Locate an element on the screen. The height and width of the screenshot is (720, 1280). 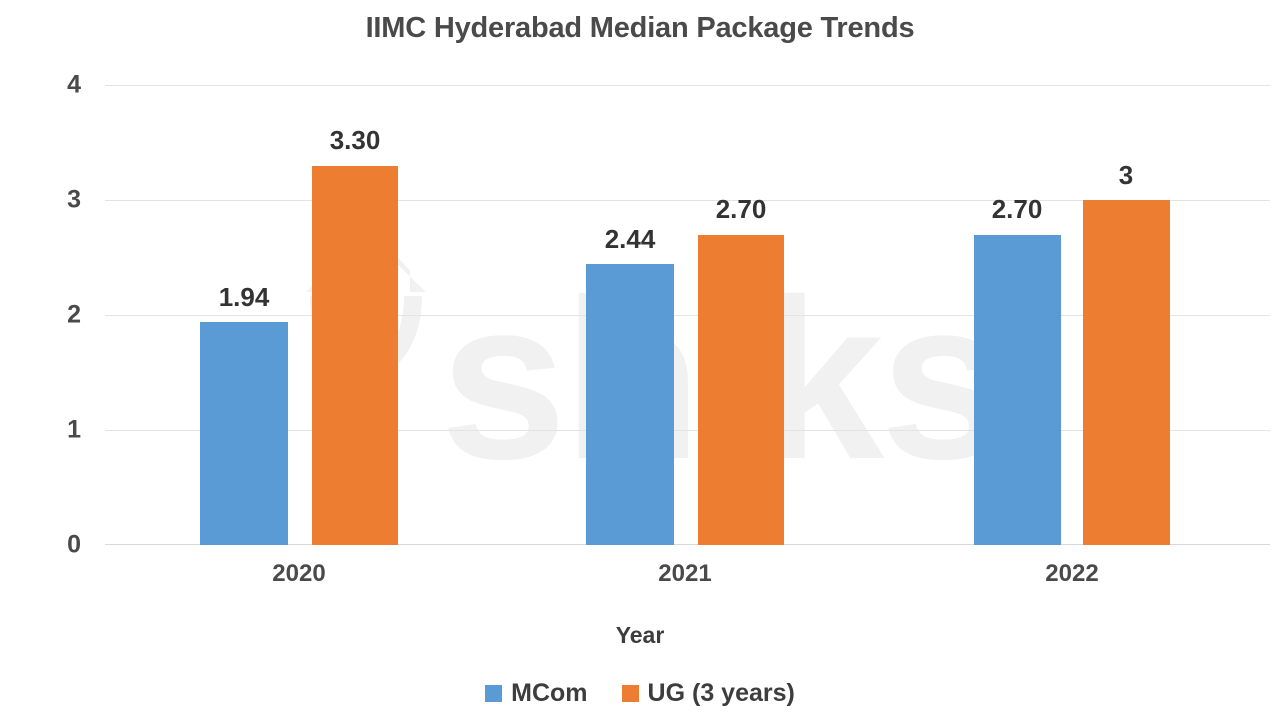
legend-label-mcom: MCom is located at coordinates (549, 693).